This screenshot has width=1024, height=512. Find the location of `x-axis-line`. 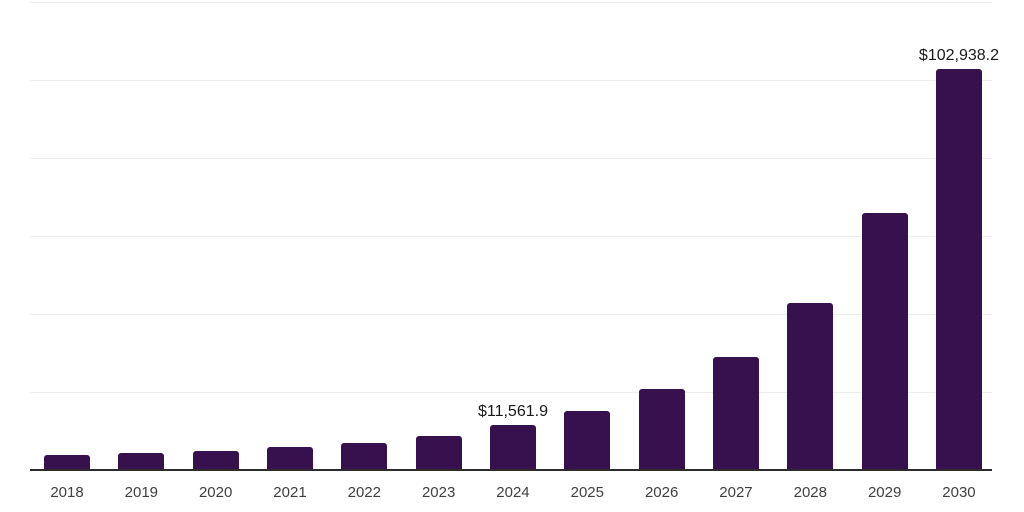

x-axis-line is located at coordinates (511, 470).